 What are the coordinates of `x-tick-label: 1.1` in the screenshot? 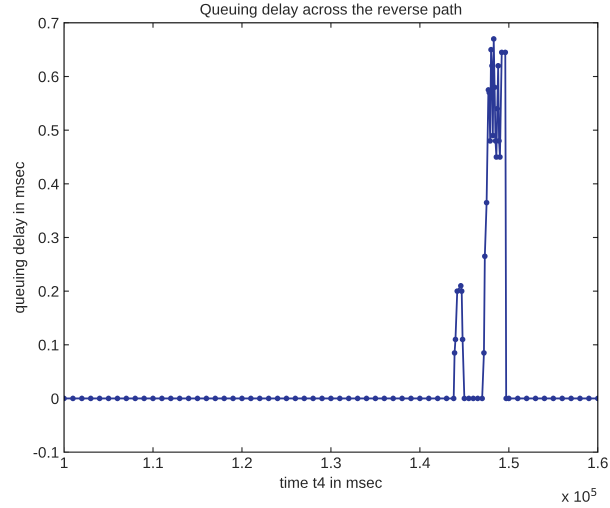 It's located at (153, 463).